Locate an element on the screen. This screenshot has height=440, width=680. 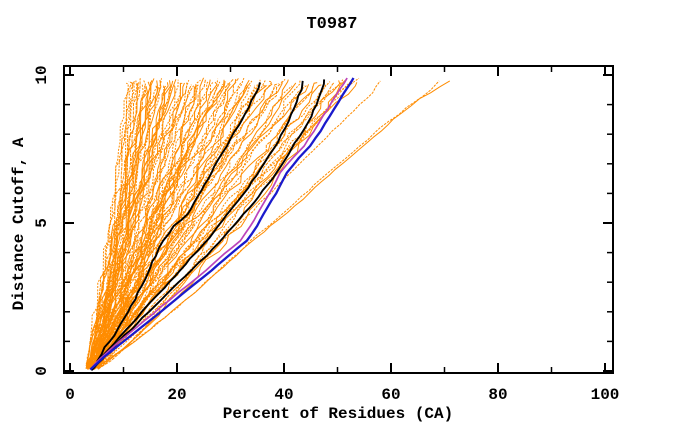
y-tick-labels: 0 5 10 is located at coordinates (42, 220).